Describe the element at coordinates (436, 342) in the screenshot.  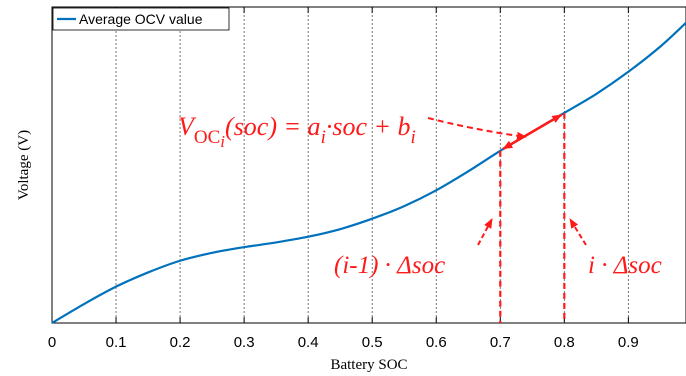
I see `x-tick-label: 0.6` at that location.